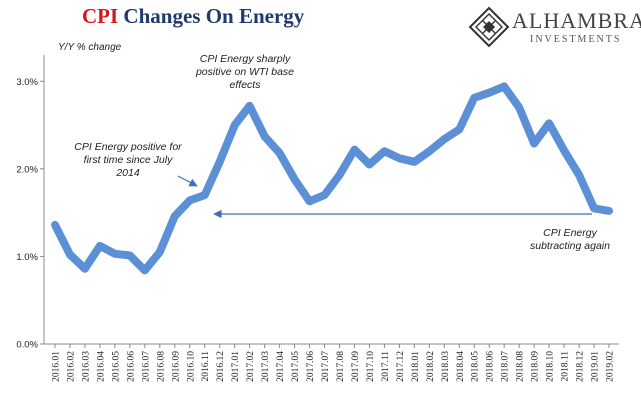 This screenshot has height=401, width=641. Describe the element at coordinates (371, 366) in the screenshot. I see `x-tick-label: 2017.10` at that location.